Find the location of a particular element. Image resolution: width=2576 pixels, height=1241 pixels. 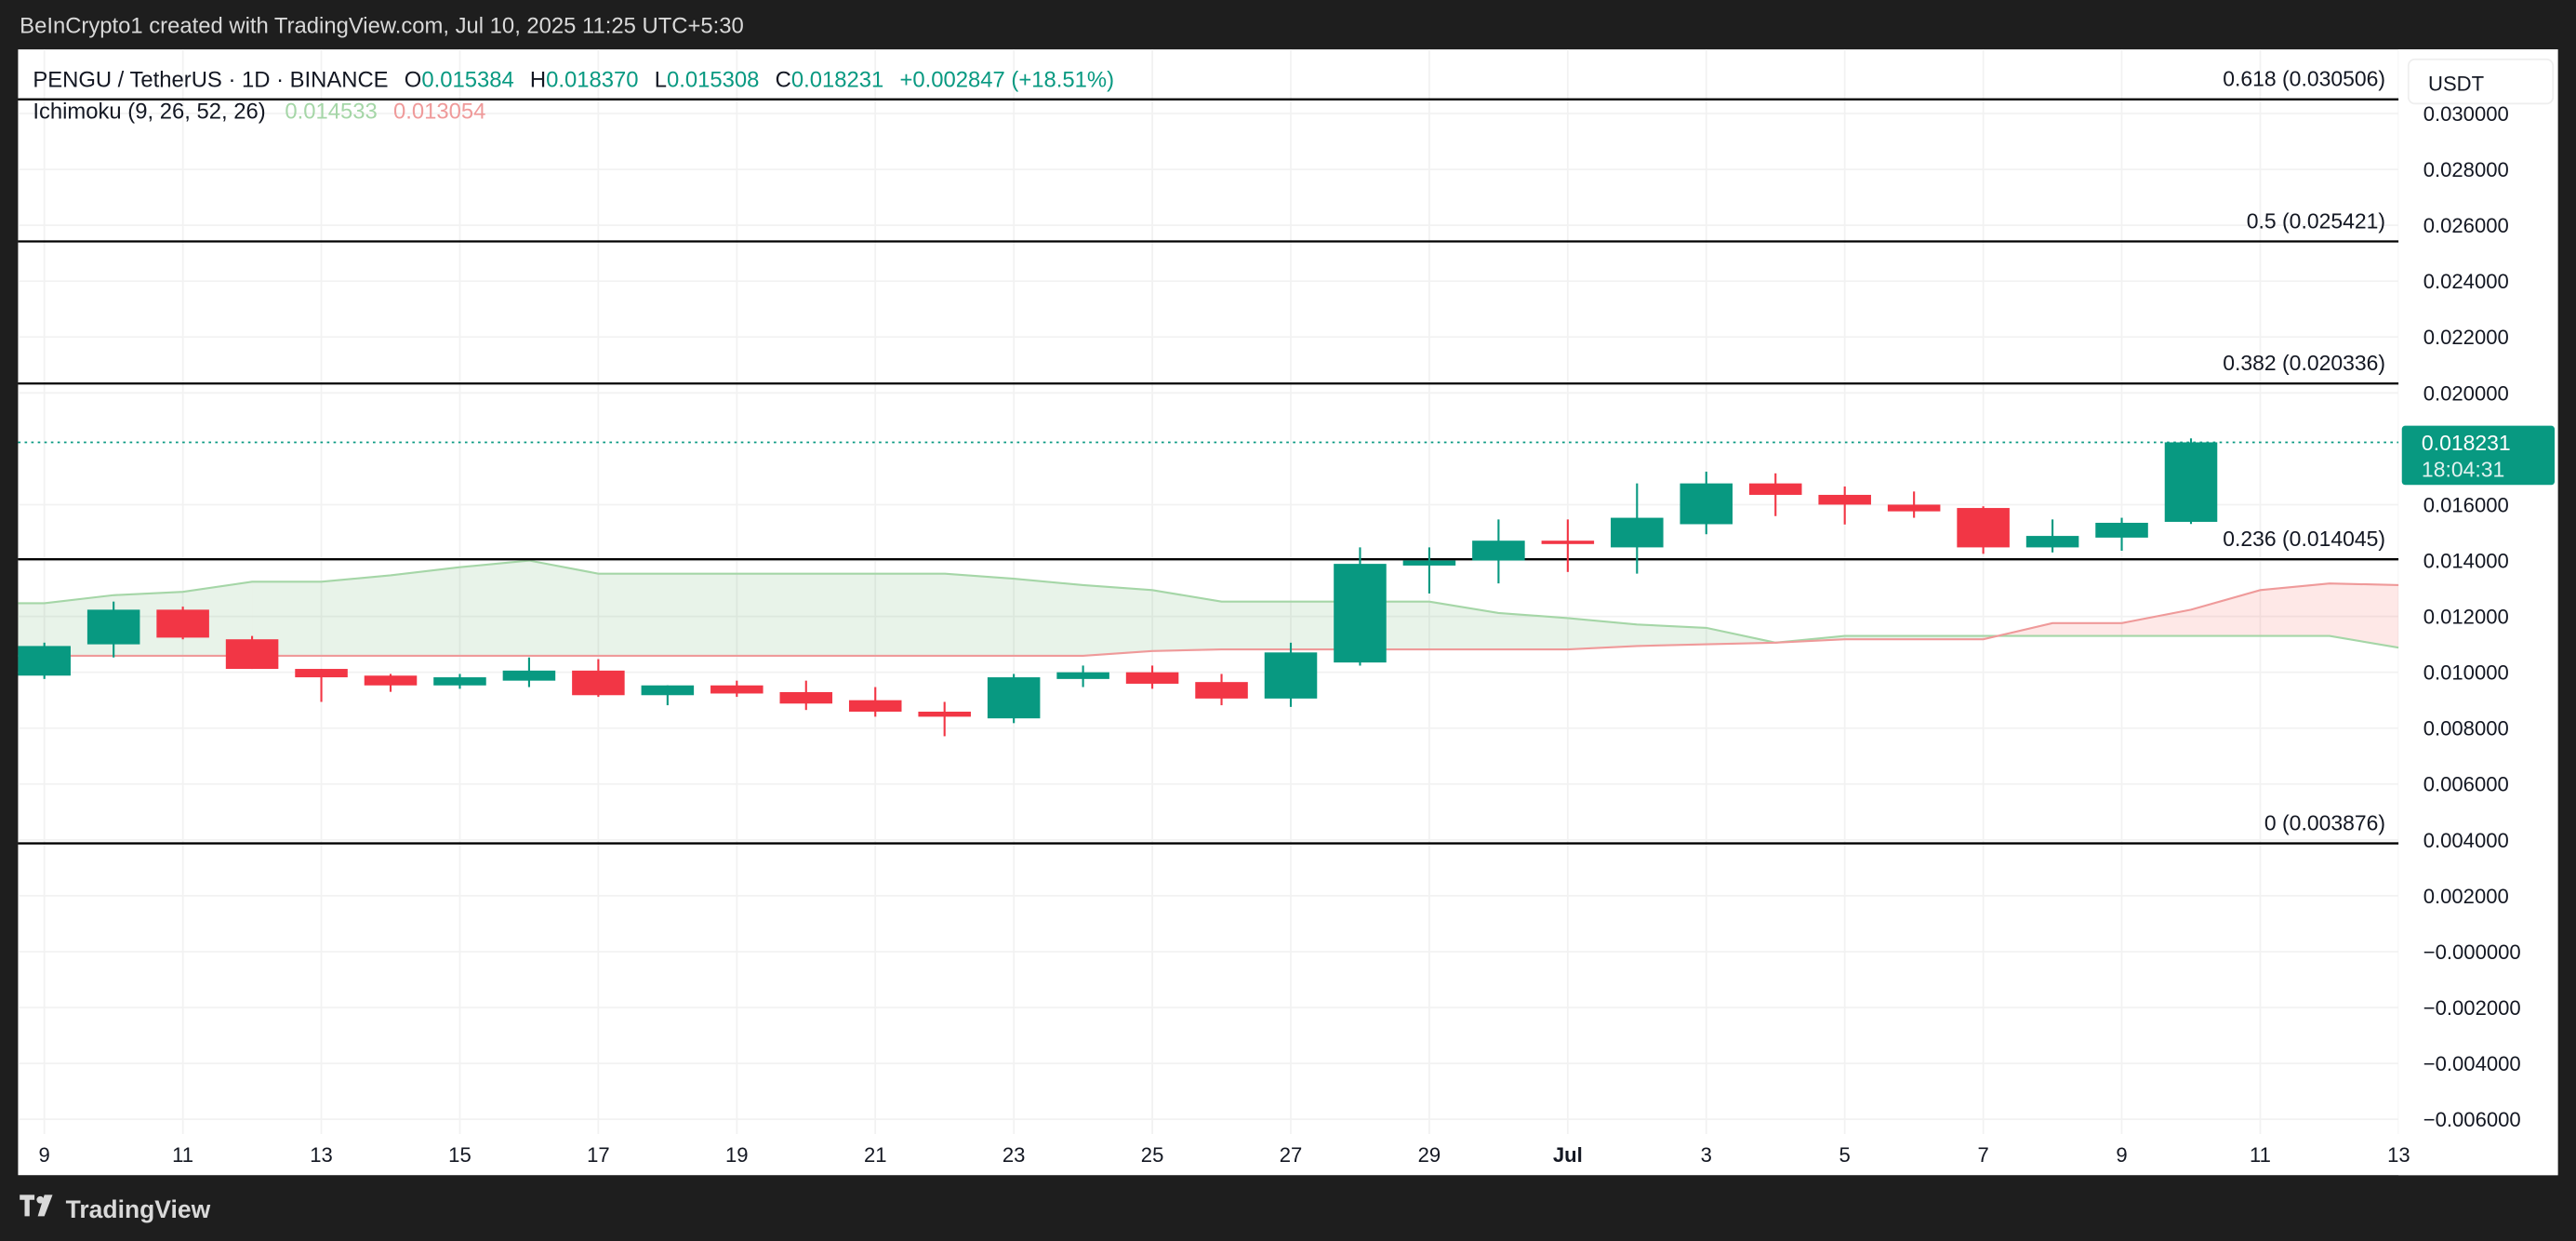

high-value: 0.018370 is located at coordinates (592, 80).